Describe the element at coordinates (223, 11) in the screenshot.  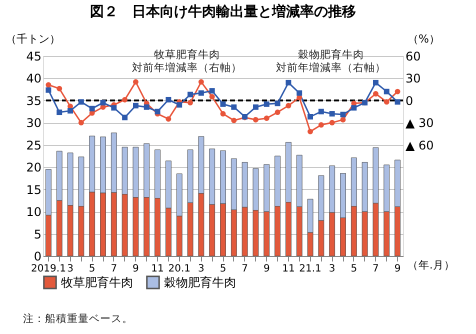
I see `chart-title: 図２ 日本向け牛肉輸出量と増減率の推移` at that location.